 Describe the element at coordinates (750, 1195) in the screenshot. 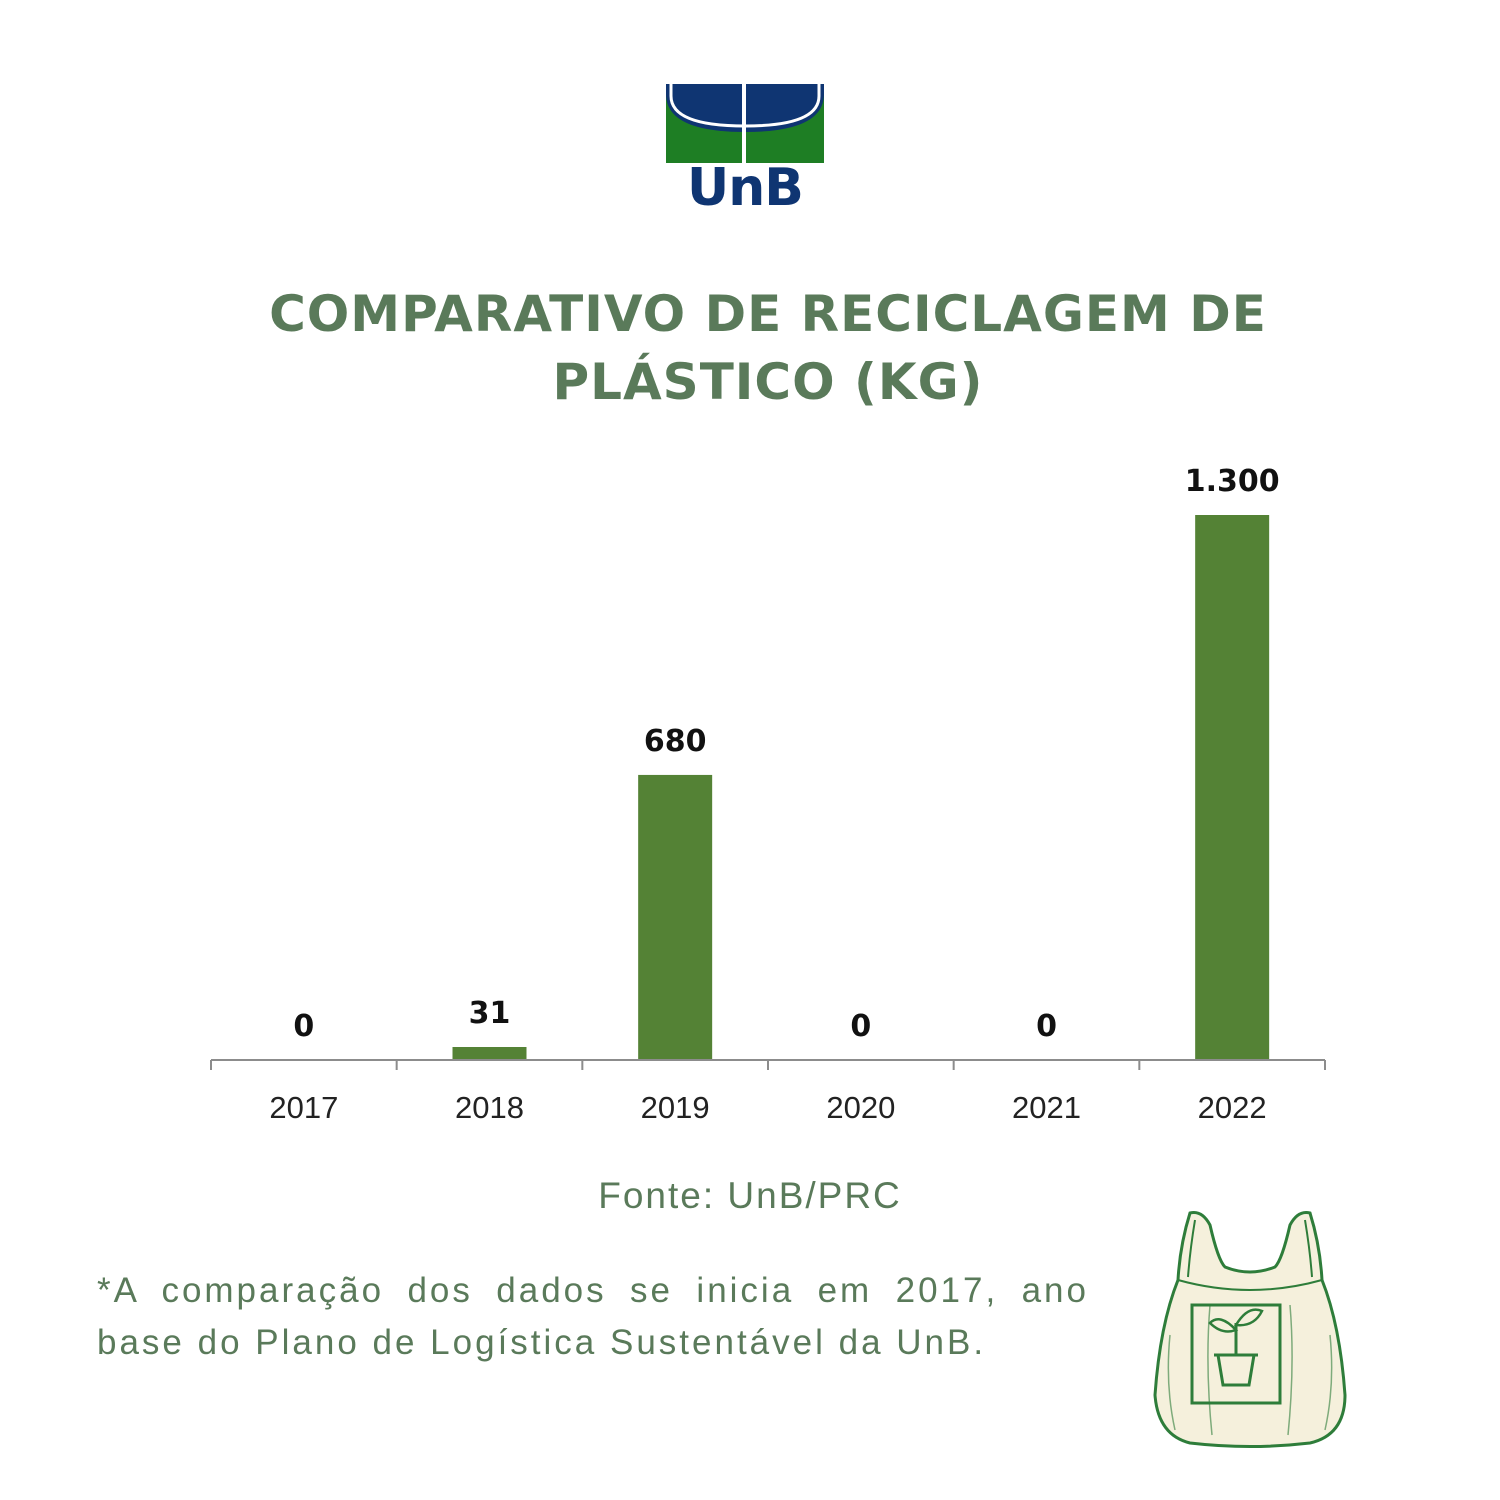

I see `source-text: Fonte: UnB/PRC` at that location.